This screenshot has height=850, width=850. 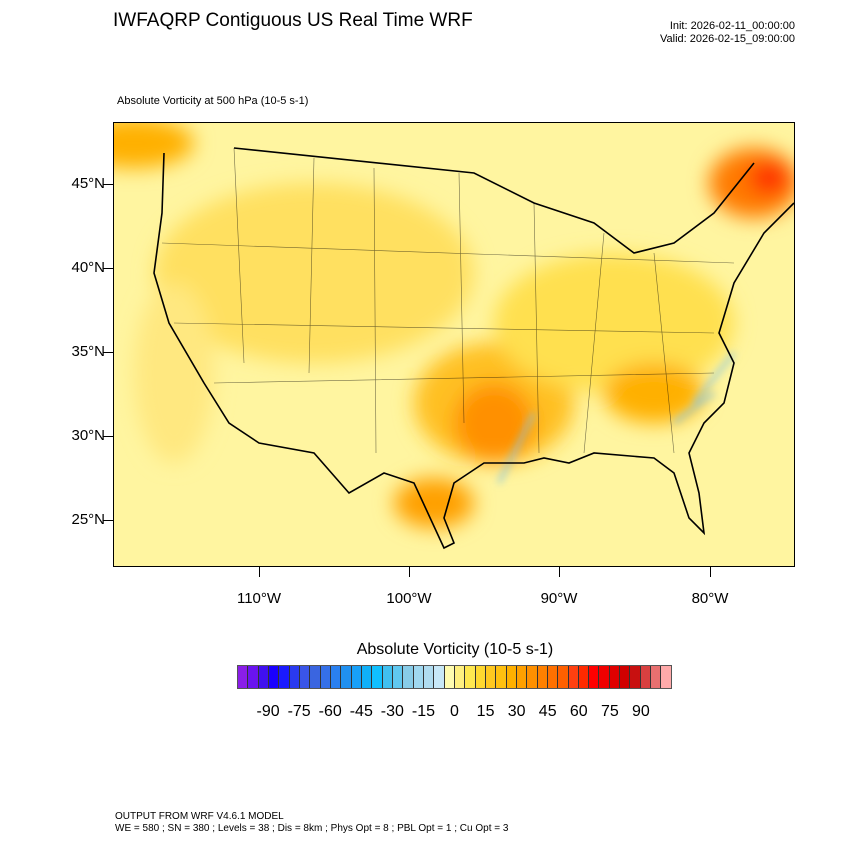 I want to click on lat-label-35n: 35°N, so click(x=88, y=351).